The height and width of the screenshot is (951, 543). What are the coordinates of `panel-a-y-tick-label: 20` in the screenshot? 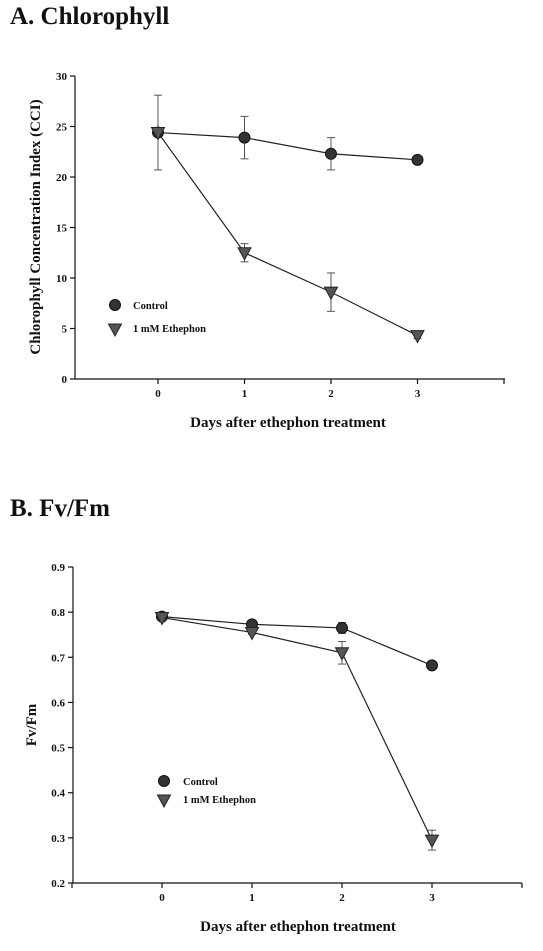 It's located at (62, 178).